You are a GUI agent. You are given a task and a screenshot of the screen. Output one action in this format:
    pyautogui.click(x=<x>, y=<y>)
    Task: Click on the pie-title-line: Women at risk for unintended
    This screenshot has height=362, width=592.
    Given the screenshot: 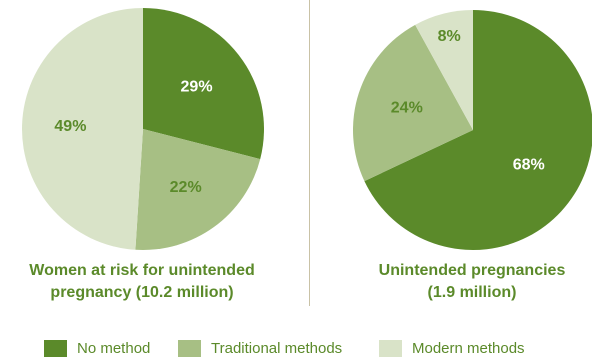 What is the action you would take?
    pyautogui.click(x=142, y=270)
    